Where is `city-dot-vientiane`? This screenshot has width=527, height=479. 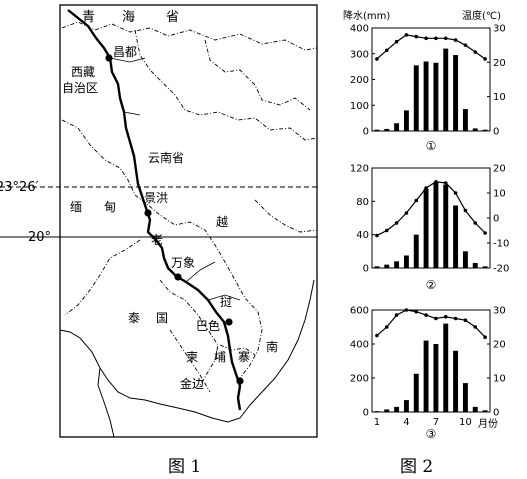 city-dot-vientiane is located at coordinates (178, 277).